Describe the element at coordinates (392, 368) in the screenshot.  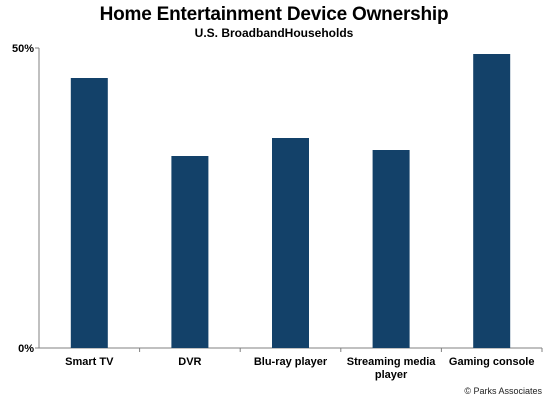
I see `x-tick-label: Streaming media player` at that location.